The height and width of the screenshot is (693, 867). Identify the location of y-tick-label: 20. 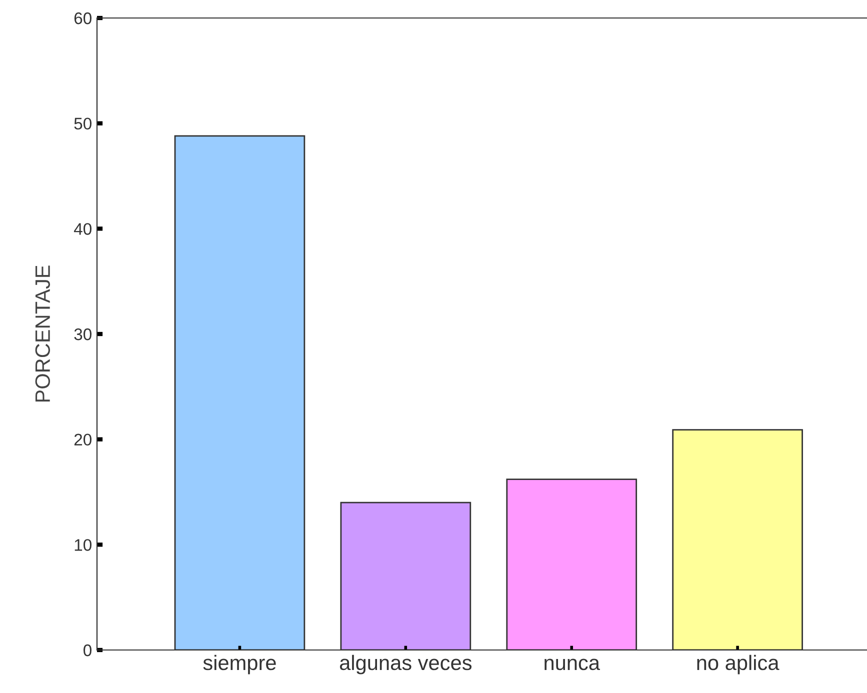
(83, 440).